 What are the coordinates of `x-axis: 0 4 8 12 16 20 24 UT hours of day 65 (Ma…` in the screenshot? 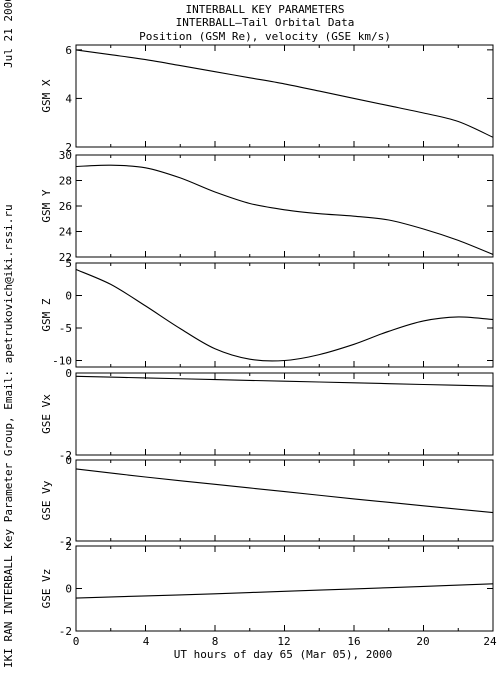 It's located at (285, 648).